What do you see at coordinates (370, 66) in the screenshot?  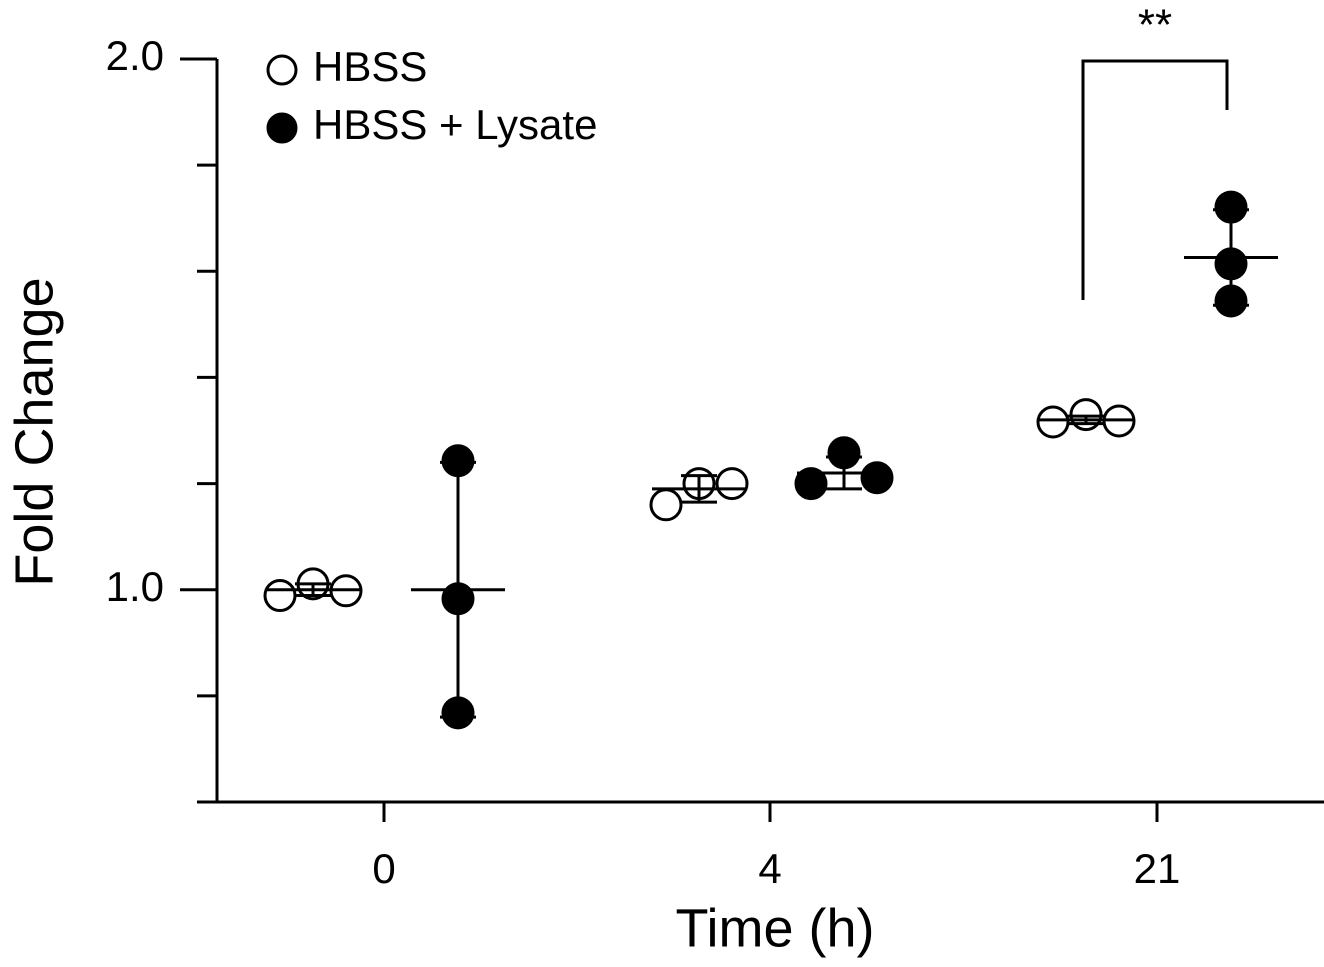 I see `legend-label: HBSS` at bounding box center [370, 66].